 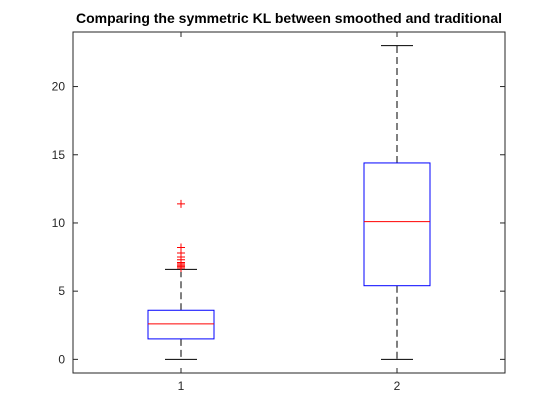 I want to click on y-tick-label: 20, so click(x=59, y=87).